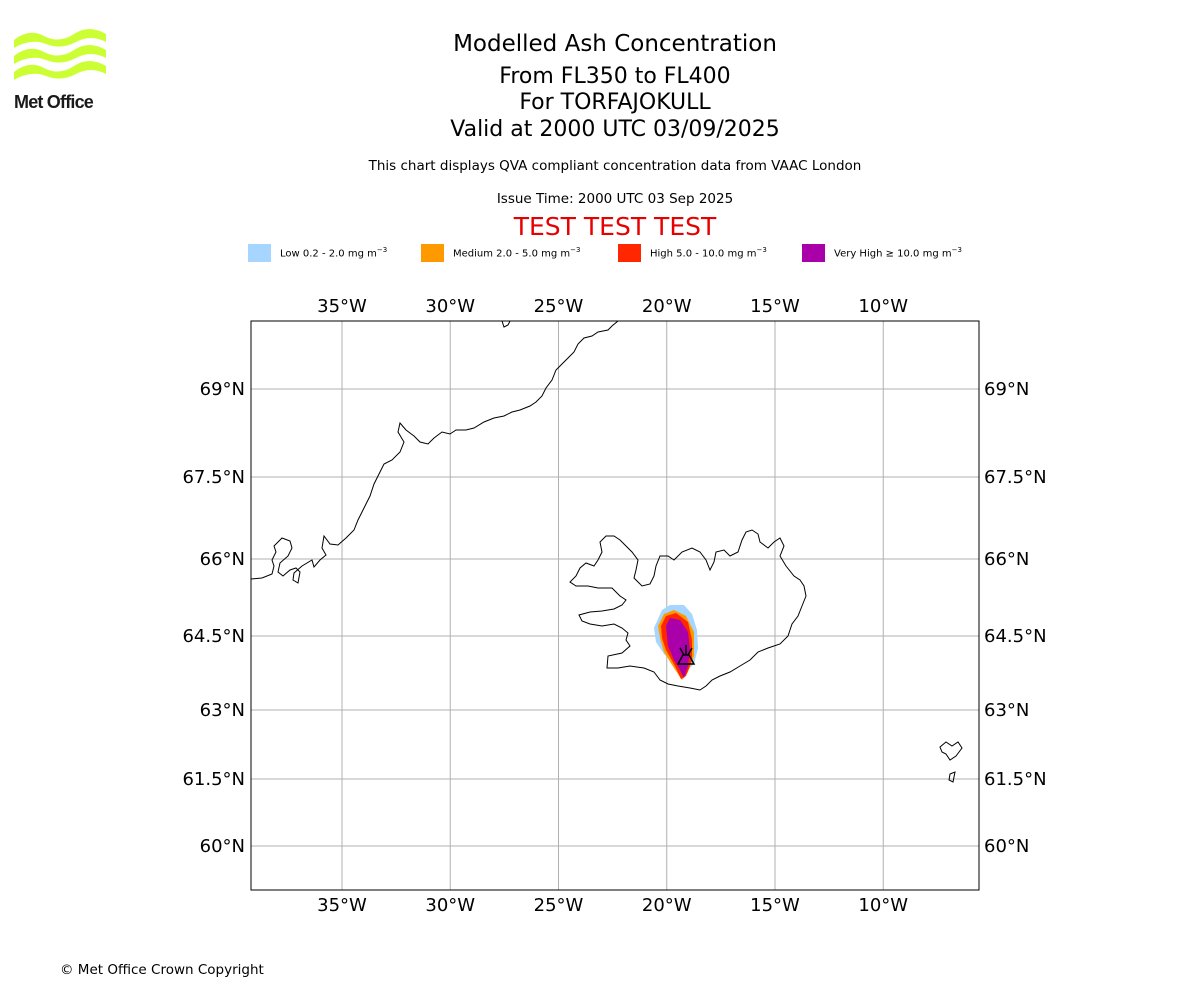 This screenshot has height=1000, width=1200. Describe the element at coordinates (615, 129) in the screenshot. I see `valid-time: Valid at 2000 UTC 03/09/2025` at that location.